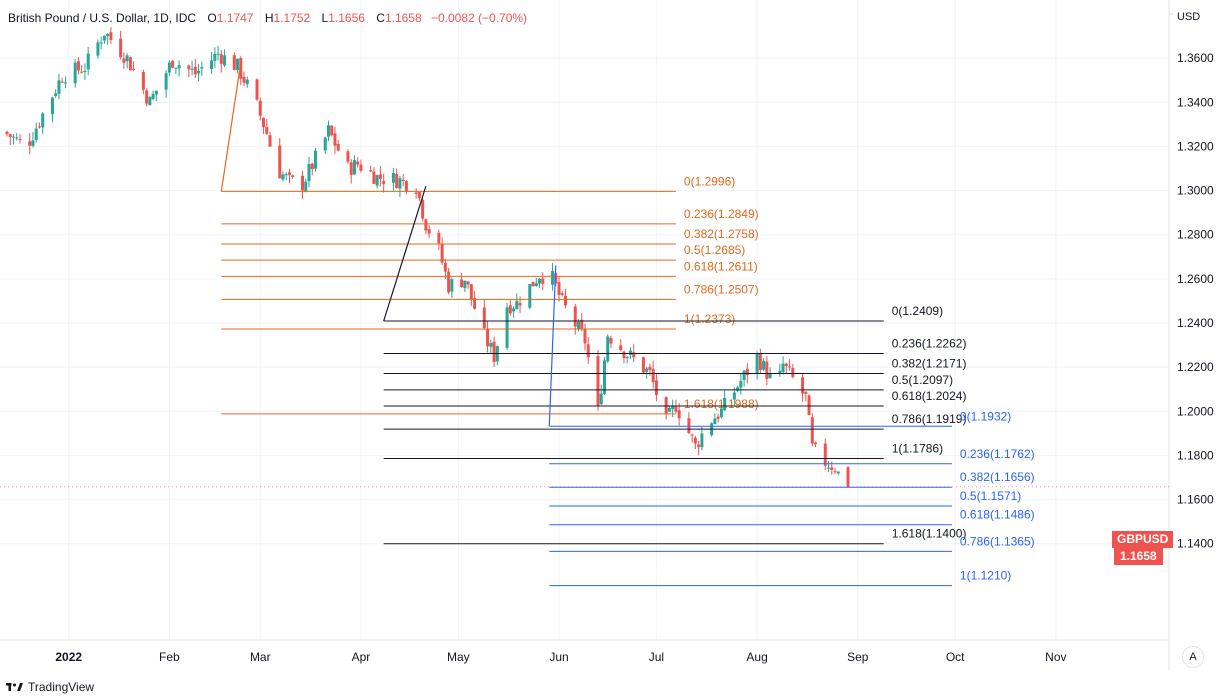 This screenshot has width=1224, height=700. I want to click on y-tick-label: 1.1600, so click(1195, 500).